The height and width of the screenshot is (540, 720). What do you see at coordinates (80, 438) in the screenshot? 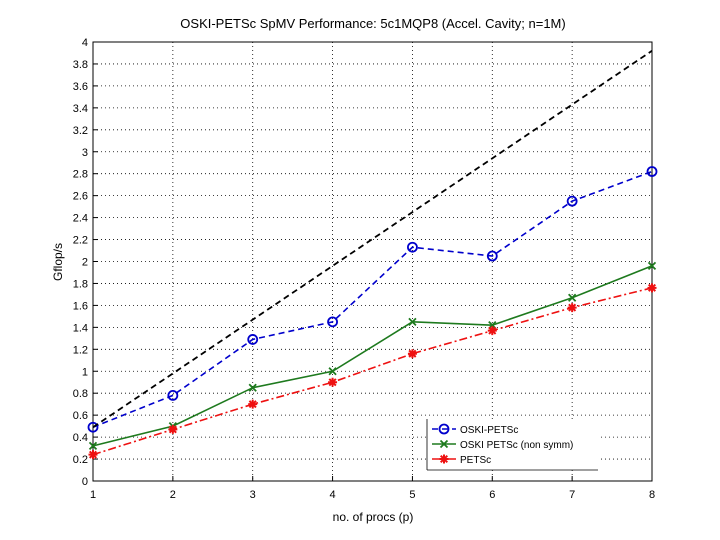
I see `y-tick-label: 0.4` at bounding box center [80, 438].